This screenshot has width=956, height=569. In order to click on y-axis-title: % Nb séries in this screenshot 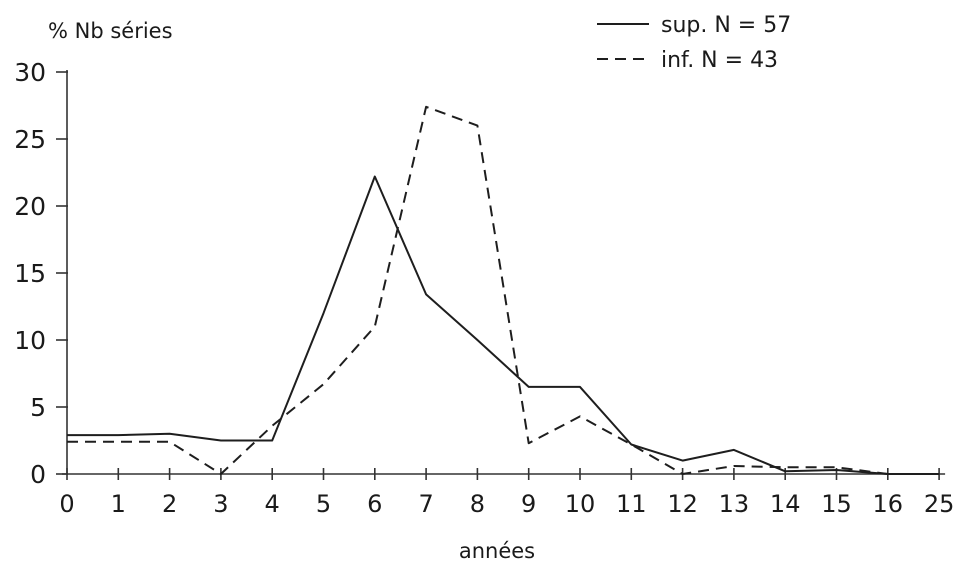, I will do `click(110, 31)`.